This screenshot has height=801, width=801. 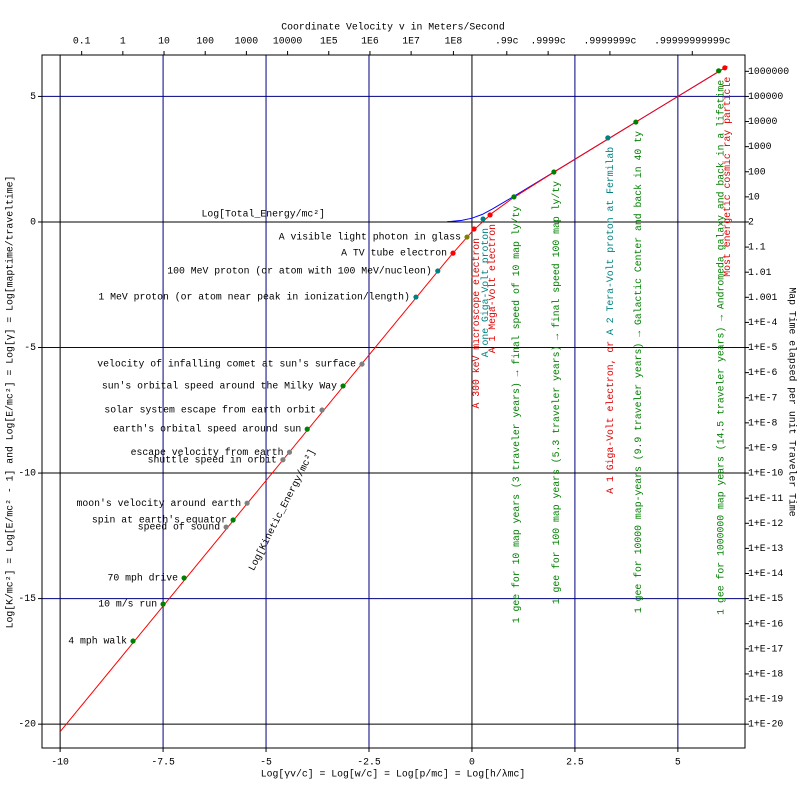 I want to click on x-tick-label: 2.5, so click(x=575, y=762).